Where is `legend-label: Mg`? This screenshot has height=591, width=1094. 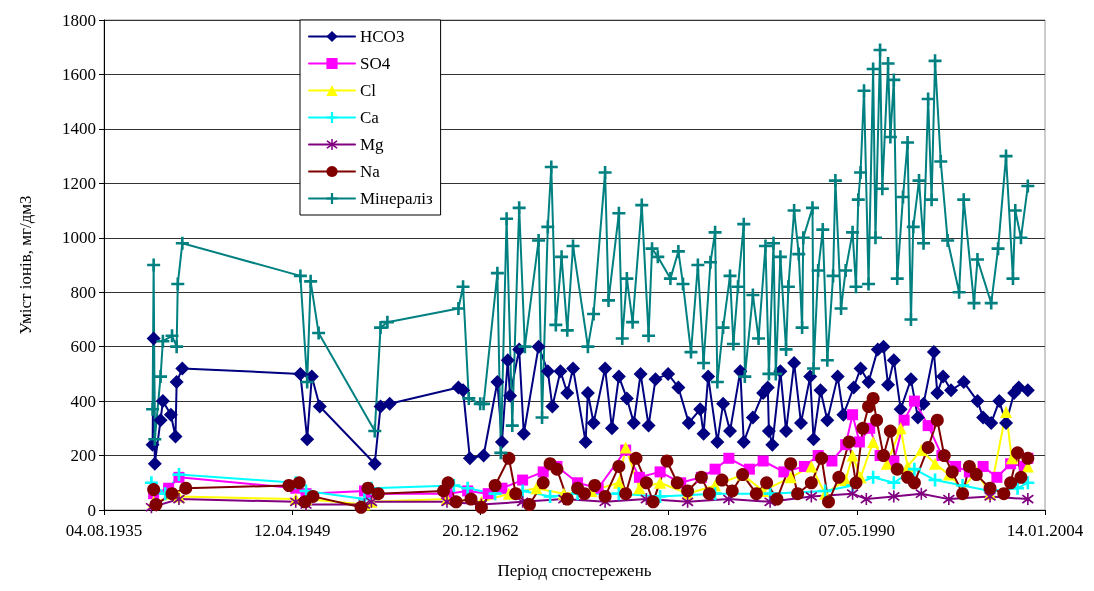
legend-label: Mg is located at coordinates (372, 144).